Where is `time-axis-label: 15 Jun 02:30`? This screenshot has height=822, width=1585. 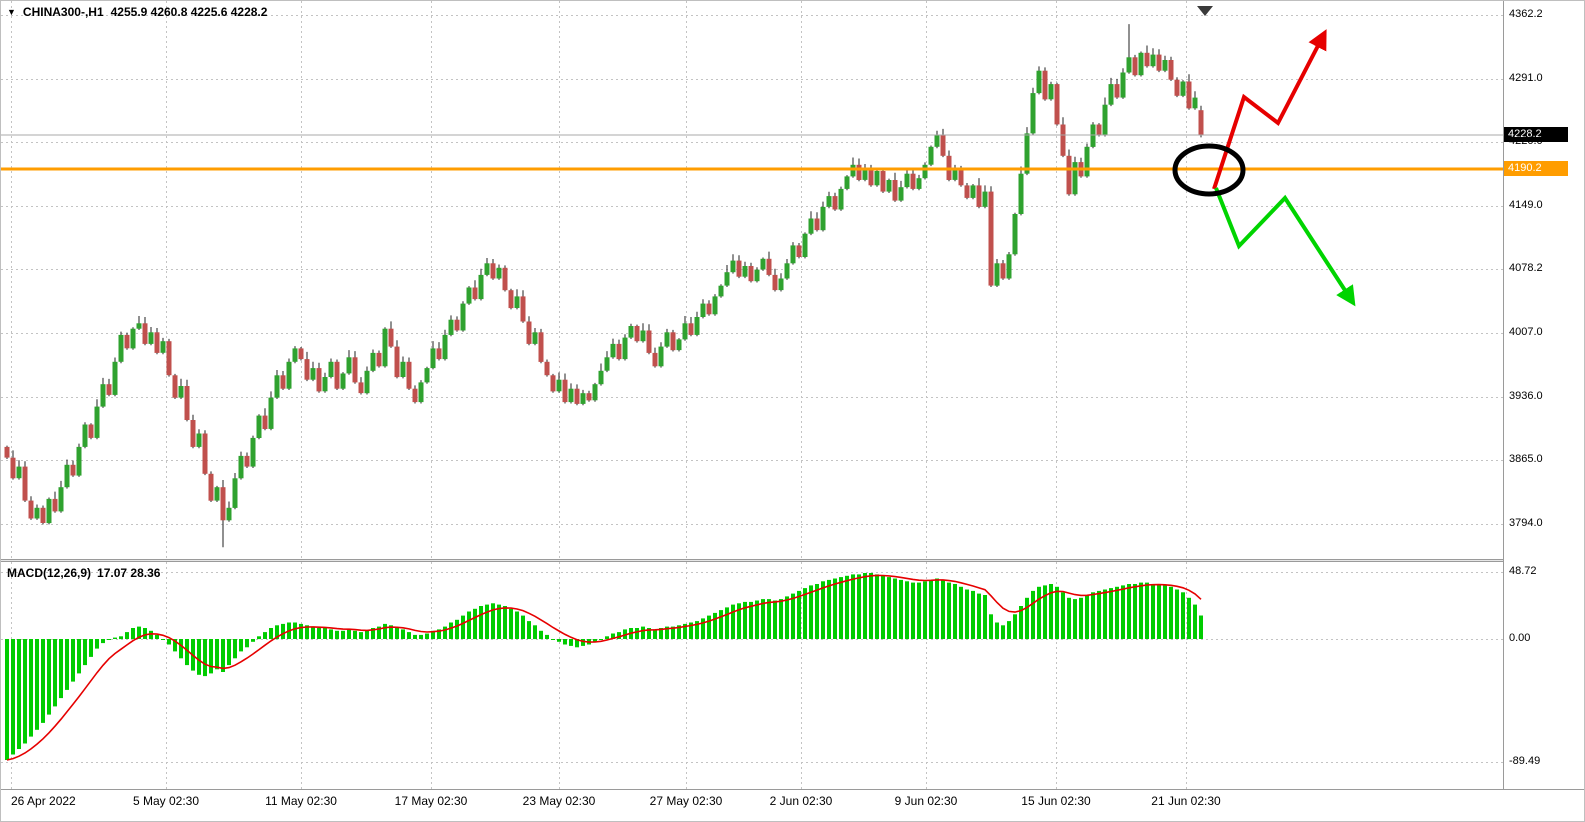 time-axis-label: 15 Jun 02:30 is located at coordinates (1056, 801).